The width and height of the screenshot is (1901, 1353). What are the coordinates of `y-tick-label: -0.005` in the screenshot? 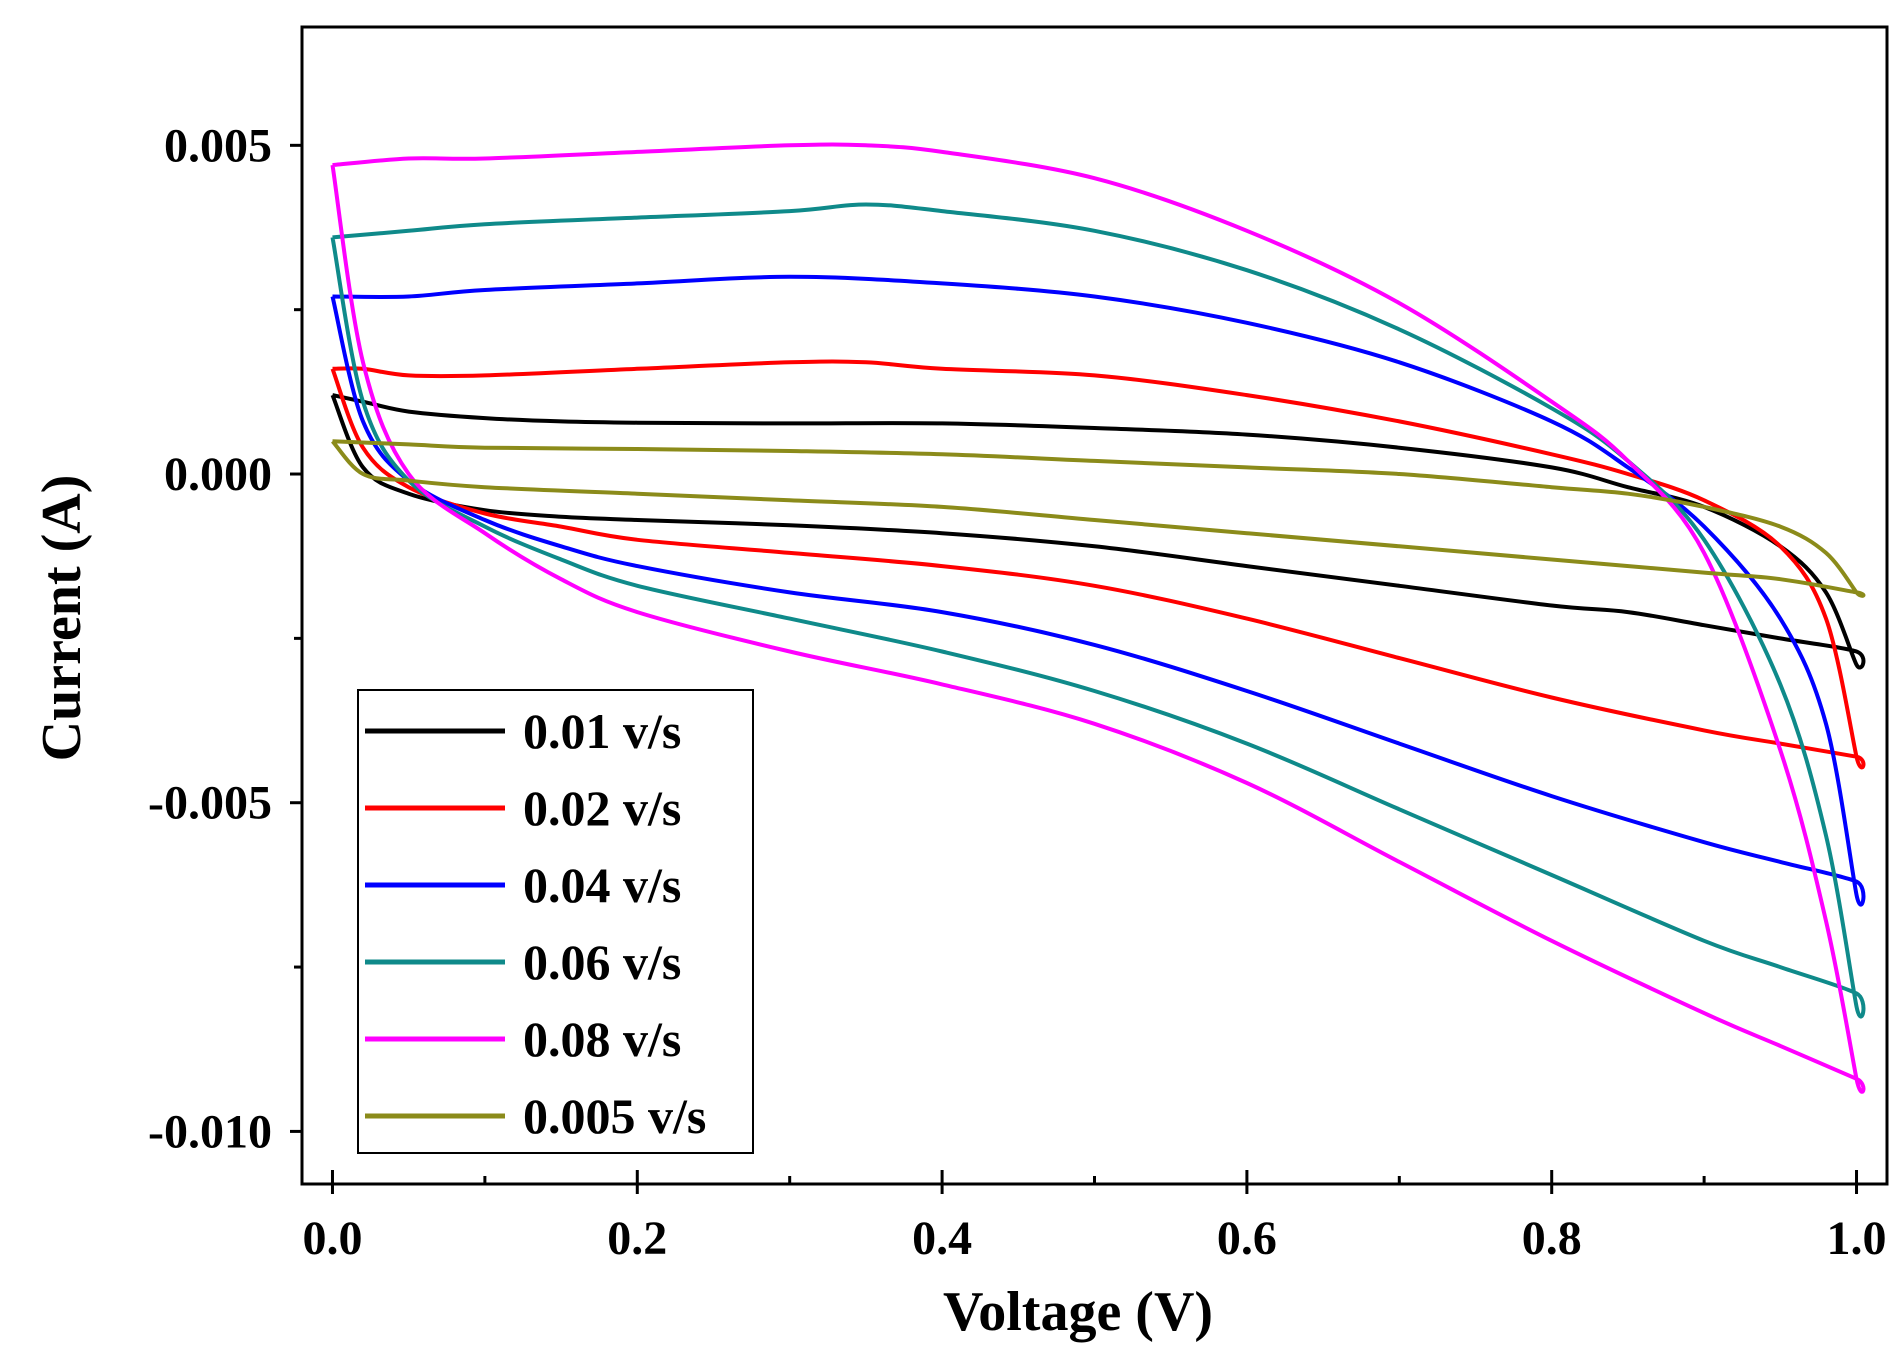 It's located at (210, 803).